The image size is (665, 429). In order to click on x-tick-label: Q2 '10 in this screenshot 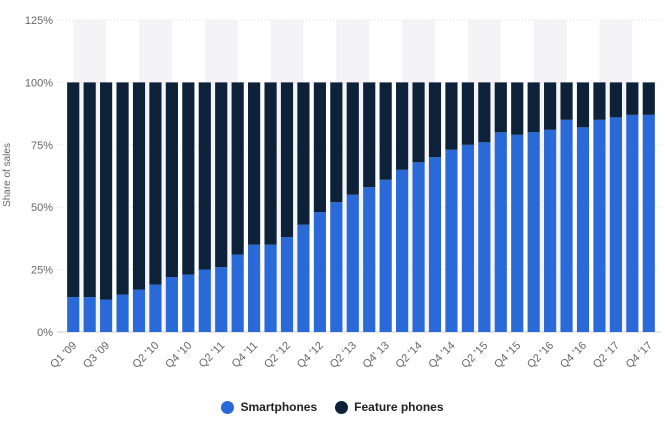, I will do `click(145, 355)`.